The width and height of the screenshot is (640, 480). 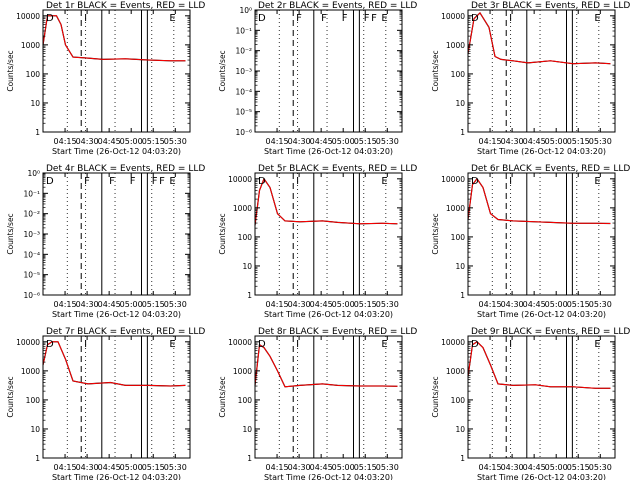 I want to click on y-tick-label: 10⁻⁵, so click(x=31, y=275).